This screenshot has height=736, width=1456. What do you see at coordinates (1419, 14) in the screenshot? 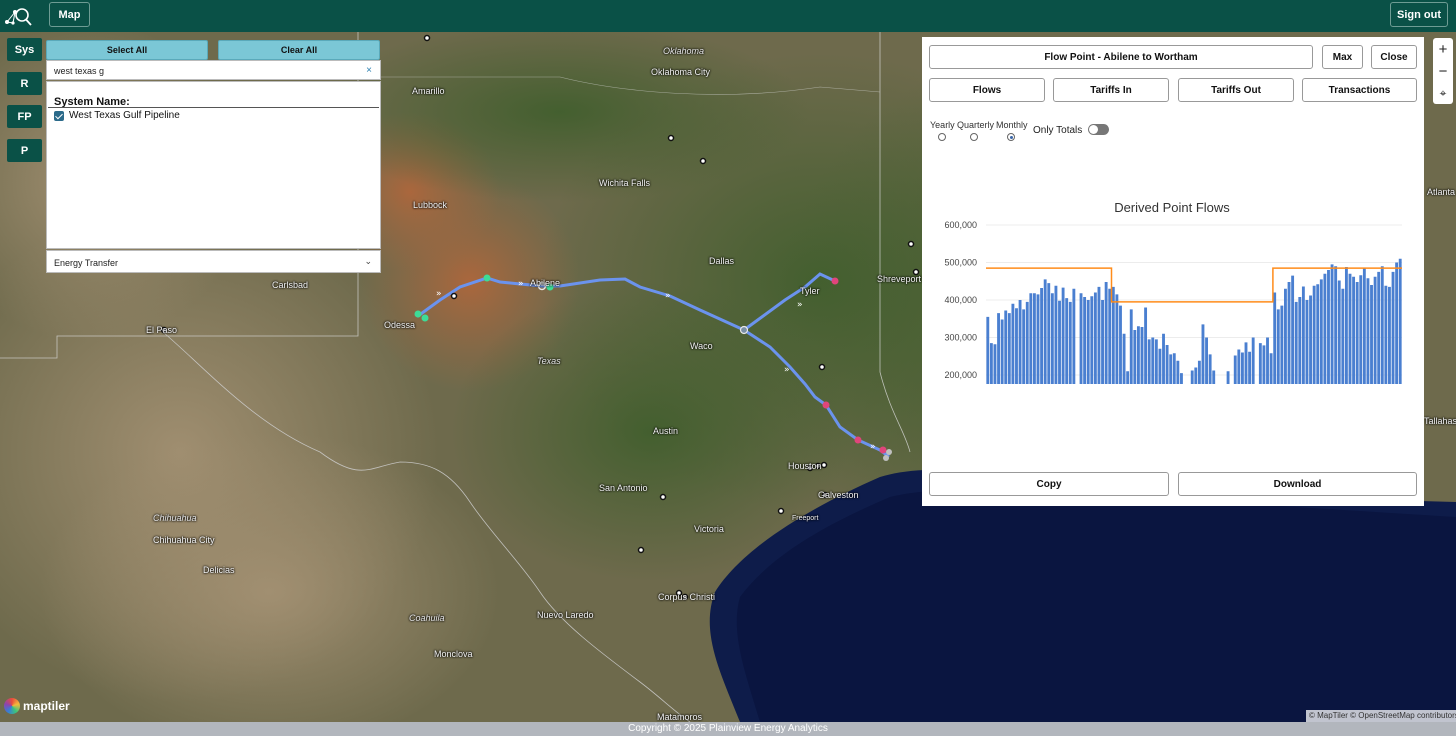
I see `sign-out-button: Sign out` at bounding box center [1419, 14].